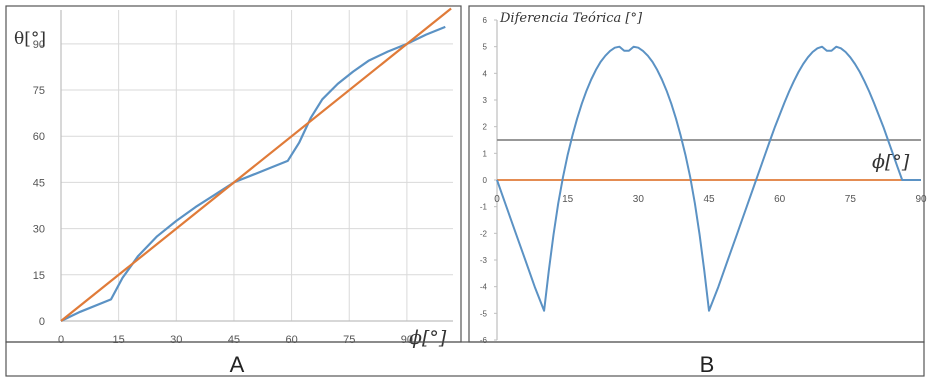 Image resolution: width=928 pixels, height=379 pixels. What do you see at coordinates (485, 100) in the screenshot?
I see `chart-b-y-tick-label: 3` at bounding box center [485, 100].